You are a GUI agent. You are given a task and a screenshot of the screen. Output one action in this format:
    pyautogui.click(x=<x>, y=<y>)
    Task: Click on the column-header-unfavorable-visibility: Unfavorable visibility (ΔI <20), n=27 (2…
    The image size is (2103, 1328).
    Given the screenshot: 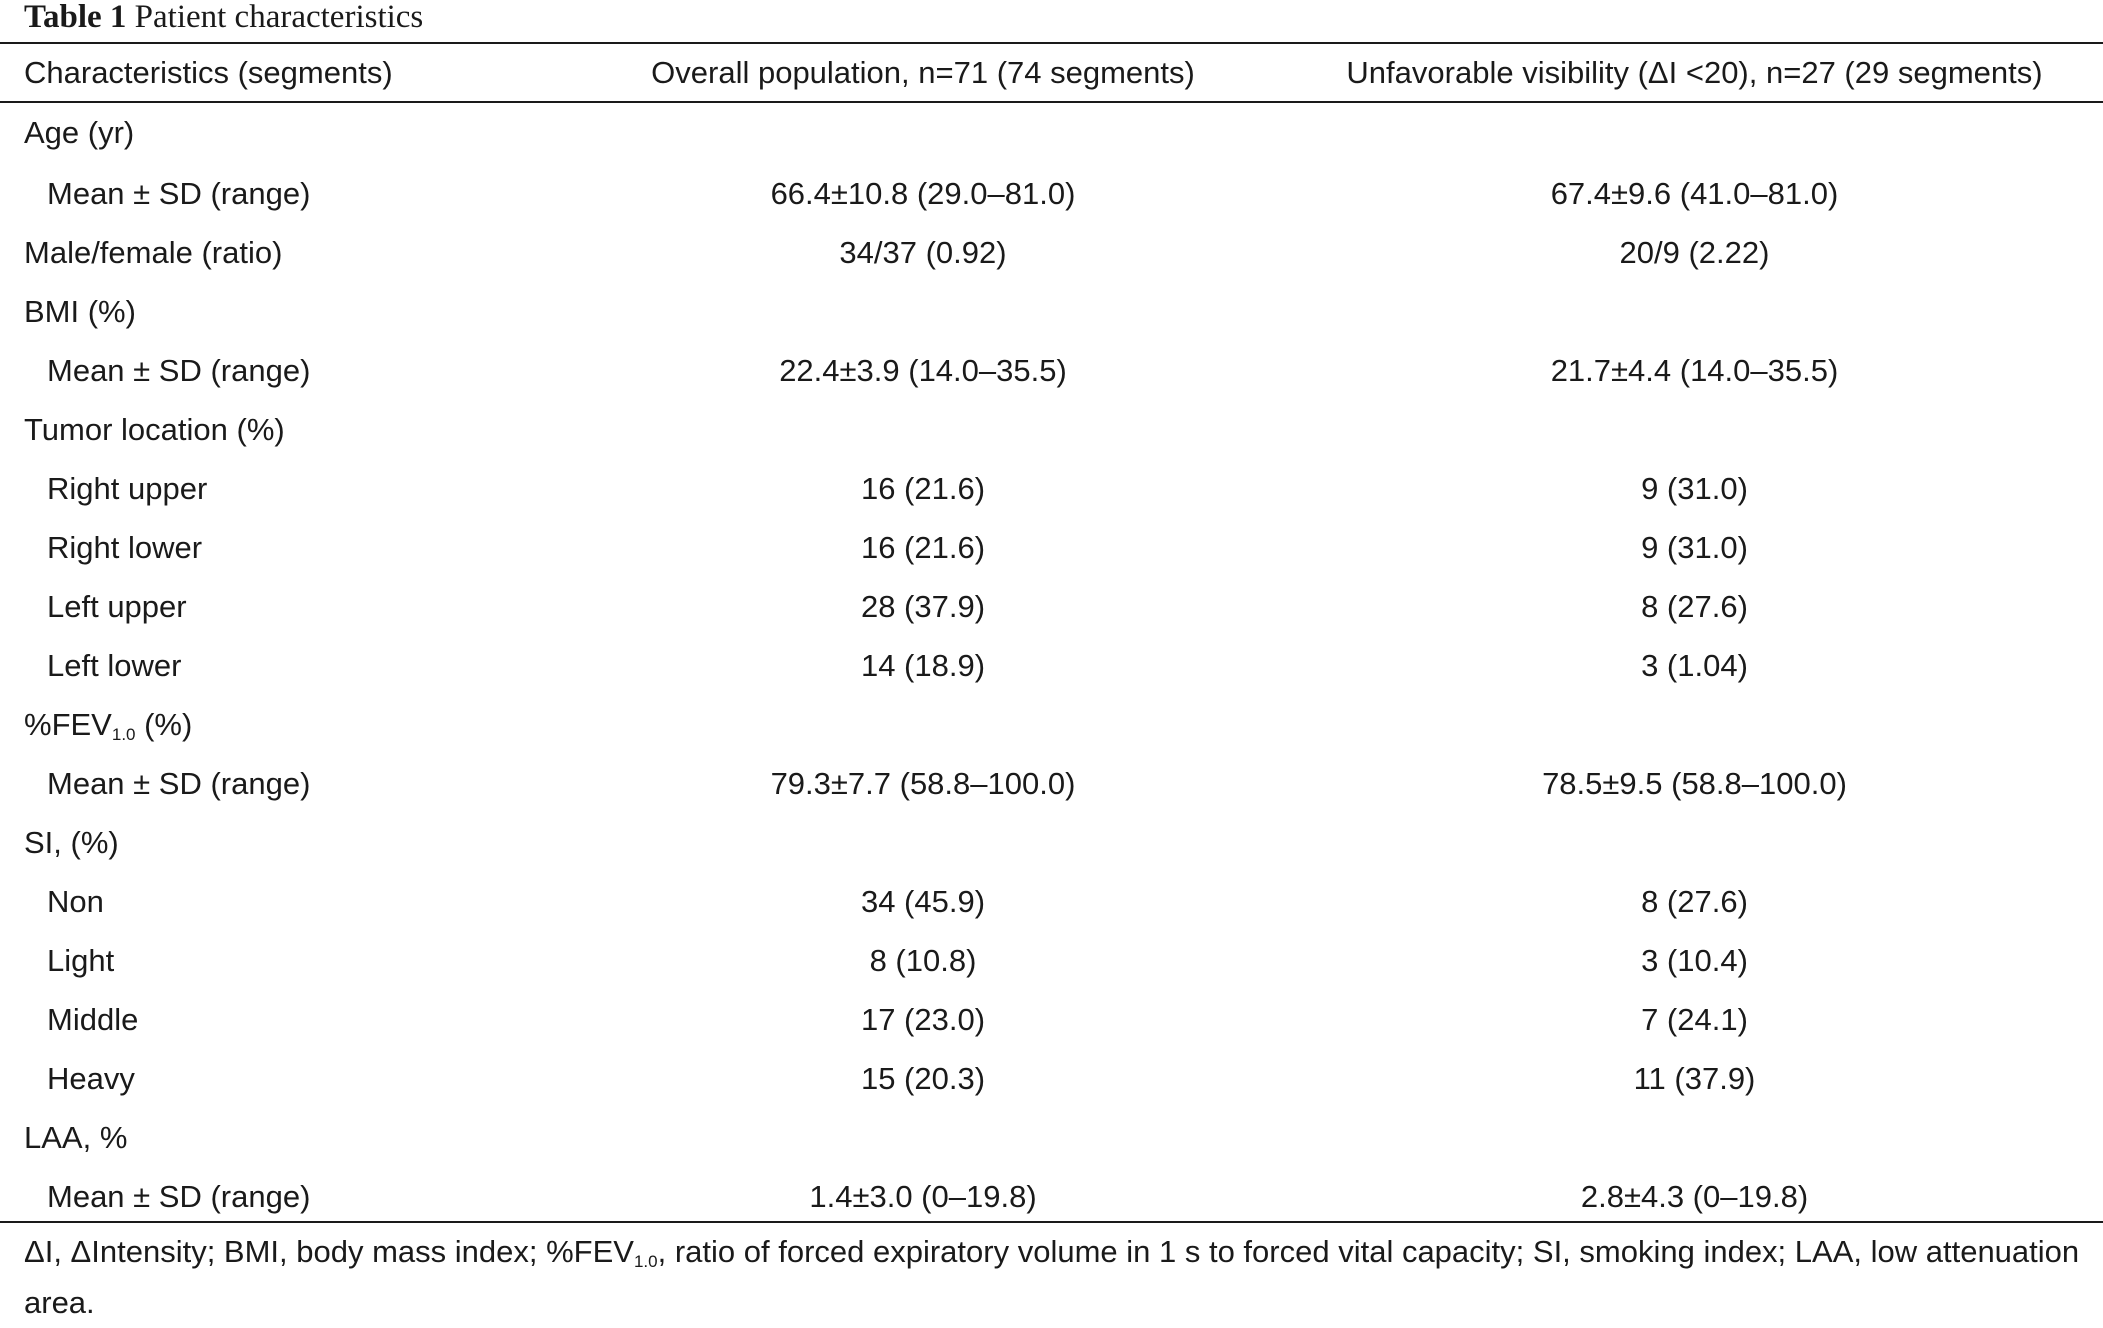 What is the action you would take?
    pyautogui.click(x=1694, y=72)
    